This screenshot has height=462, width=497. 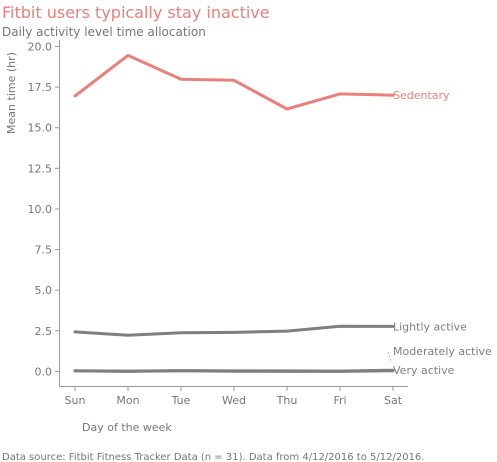 I want to click on y-tick-label: 15.0, so click(x=40, y=128).